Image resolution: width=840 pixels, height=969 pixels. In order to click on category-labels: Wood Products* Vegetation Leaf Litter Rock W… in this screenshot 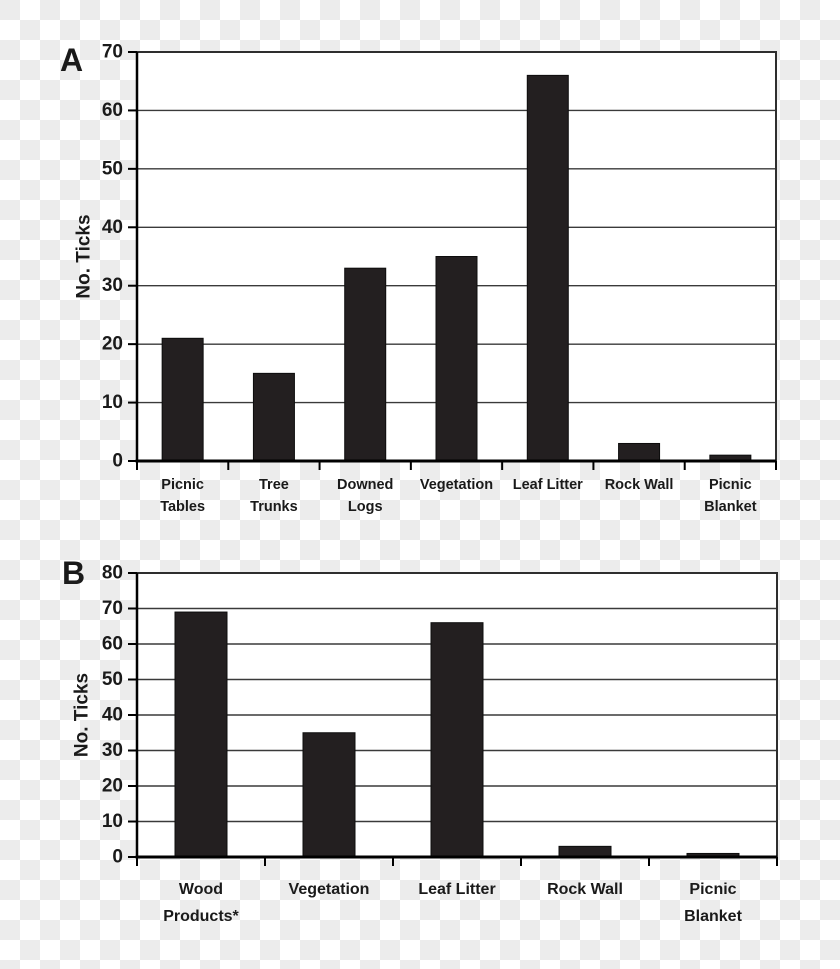, I will do `click(452, 903)`.